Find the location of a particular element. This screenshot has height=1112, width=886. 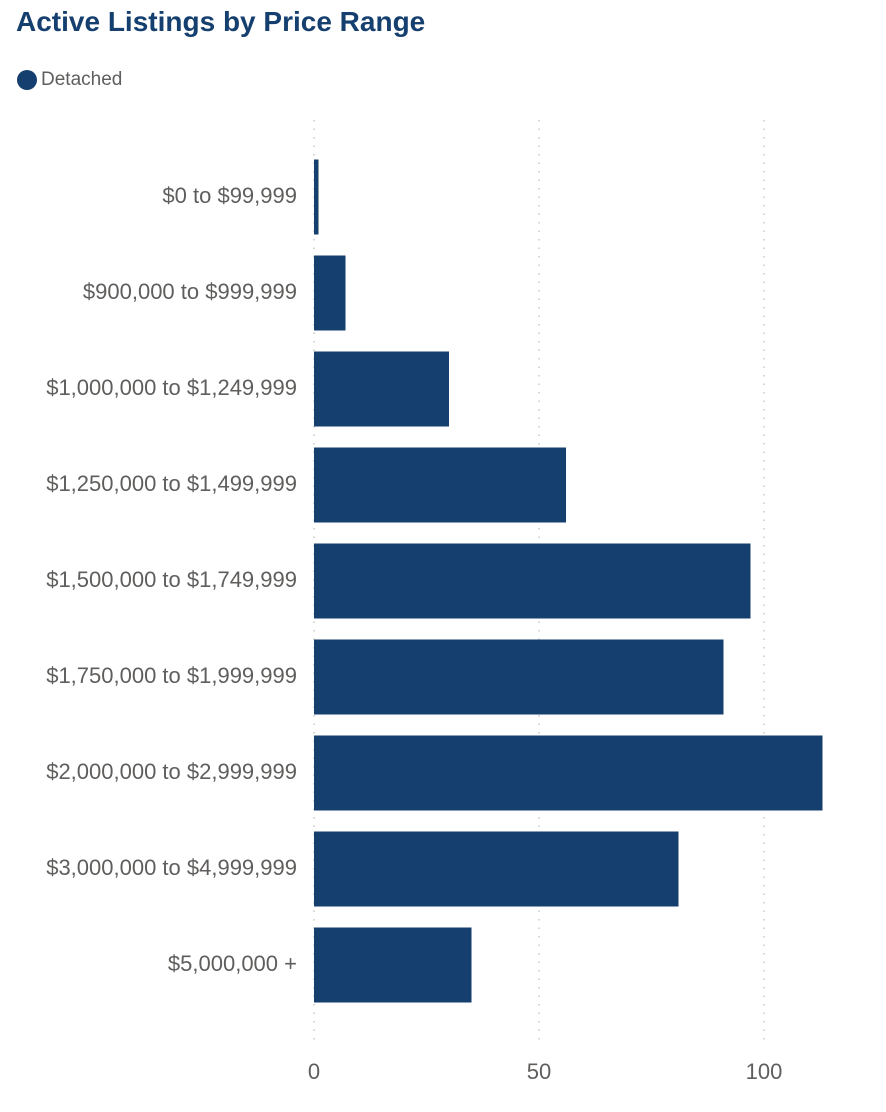

category-label-5-000-000: $5,000,000 + is located at coordinates (232, 963).